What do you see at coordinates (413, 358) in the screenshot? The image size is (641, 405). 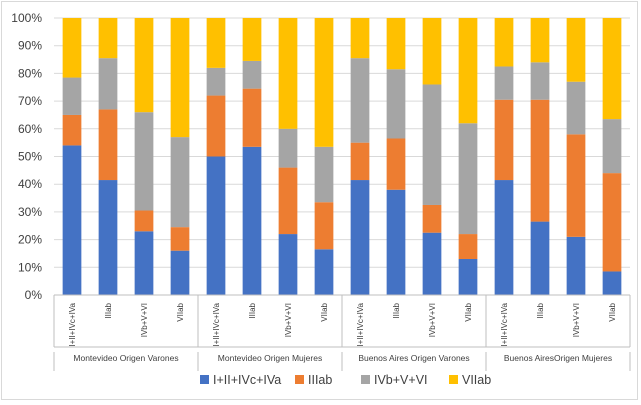 I see `x-group-label: Buenos Aires Origen Varones` at bounding box center [413, 358].